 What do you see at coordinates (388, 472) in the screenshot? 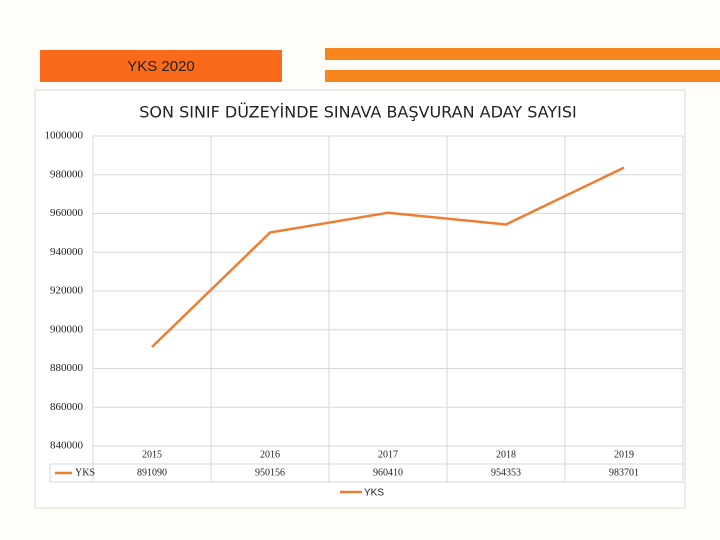
I see `table-value: 960410` at bounding box center [388, 472].